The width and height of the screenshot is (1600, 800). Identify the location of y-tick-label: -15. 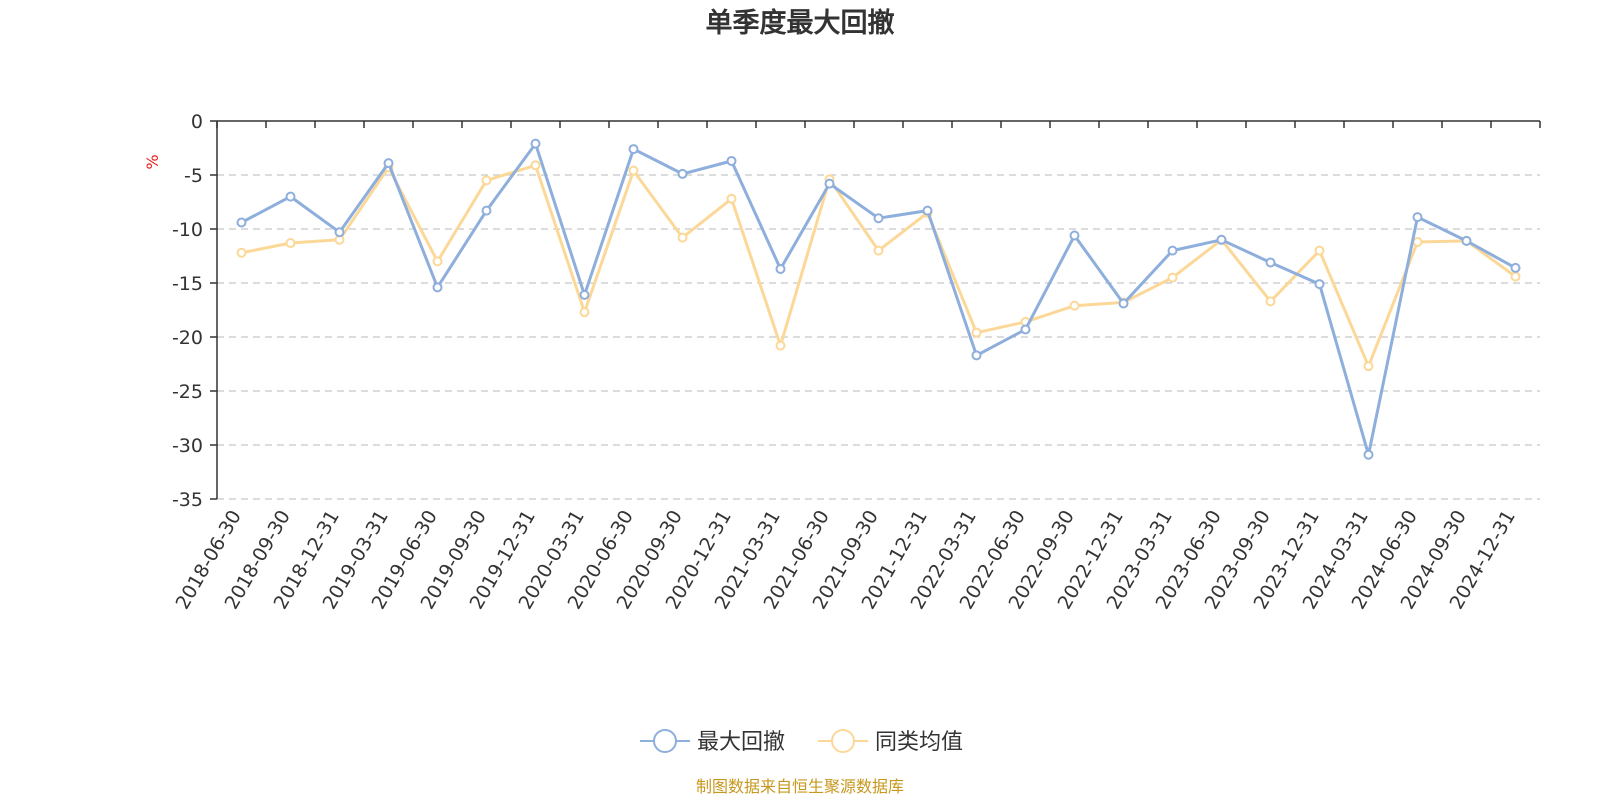
(187, 284).